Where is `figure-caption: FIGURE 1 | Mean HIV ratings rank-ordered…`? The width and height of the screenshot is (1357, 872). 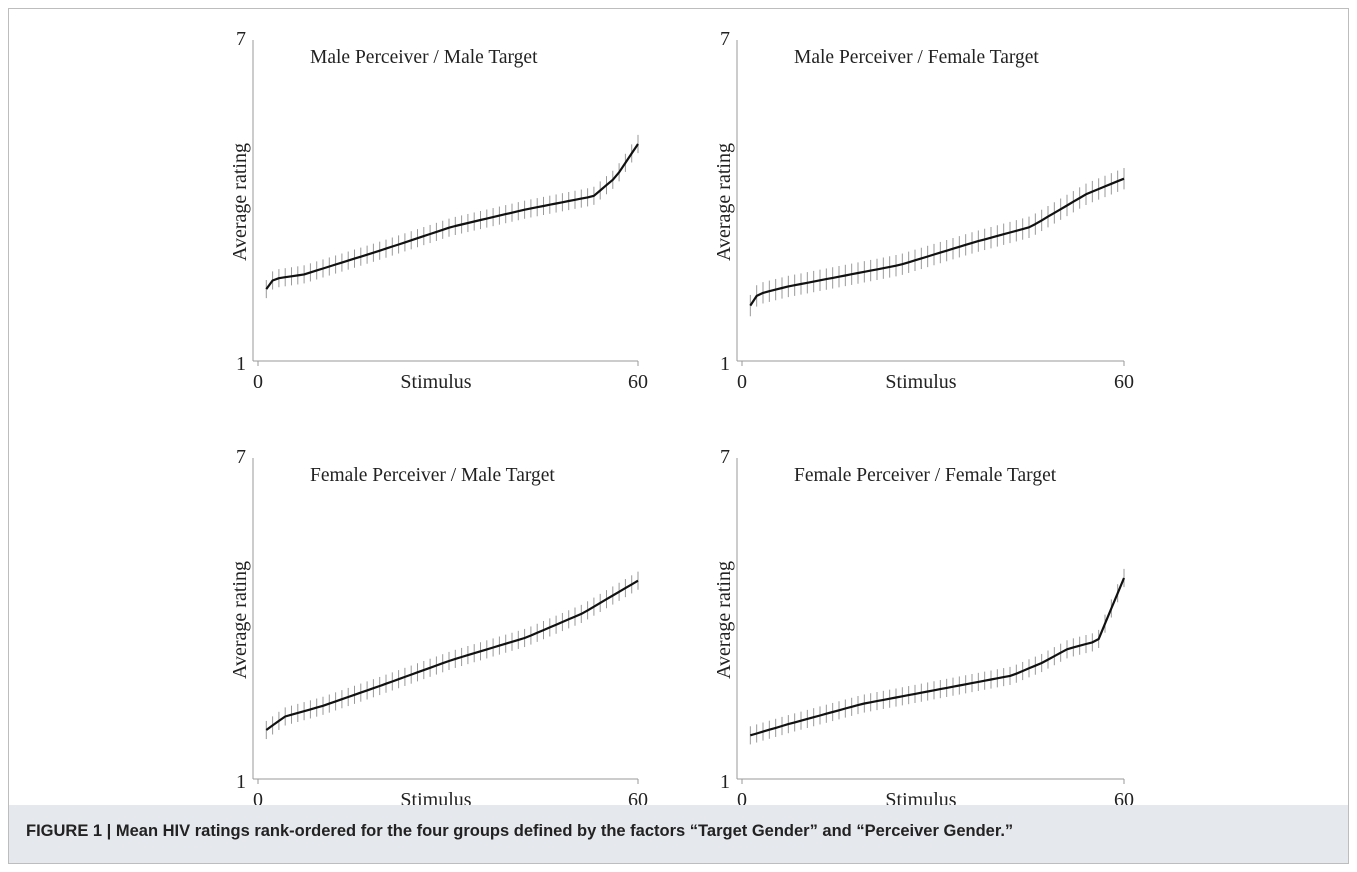 figure-caption: FIGURE 1 | Mean HIV ratings rank-ordered… is located at coordinates (520, 831).